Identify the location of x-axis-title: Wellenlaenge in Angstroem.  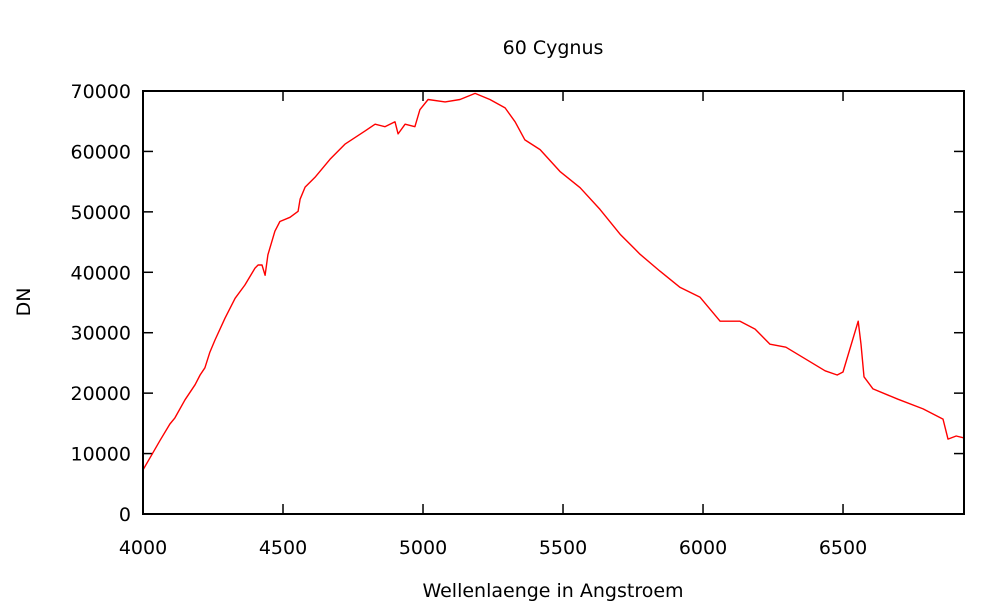
(552, 591).